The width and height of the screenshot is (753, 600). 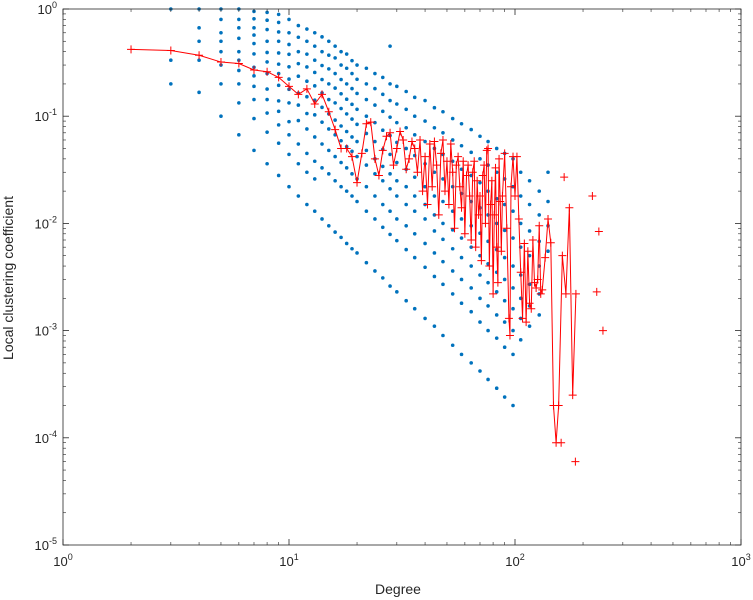 What do you see at coordinates (582, 319) in the screenshot?
I see `series-plus` at bounding box center [582, 319].